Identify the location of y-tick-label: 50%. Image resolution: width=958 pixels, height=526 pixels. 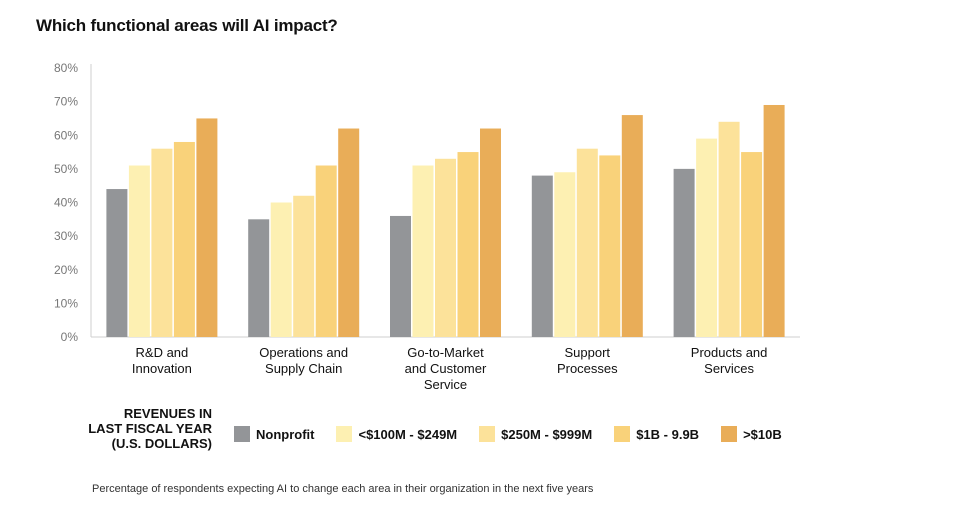
(66, 169).